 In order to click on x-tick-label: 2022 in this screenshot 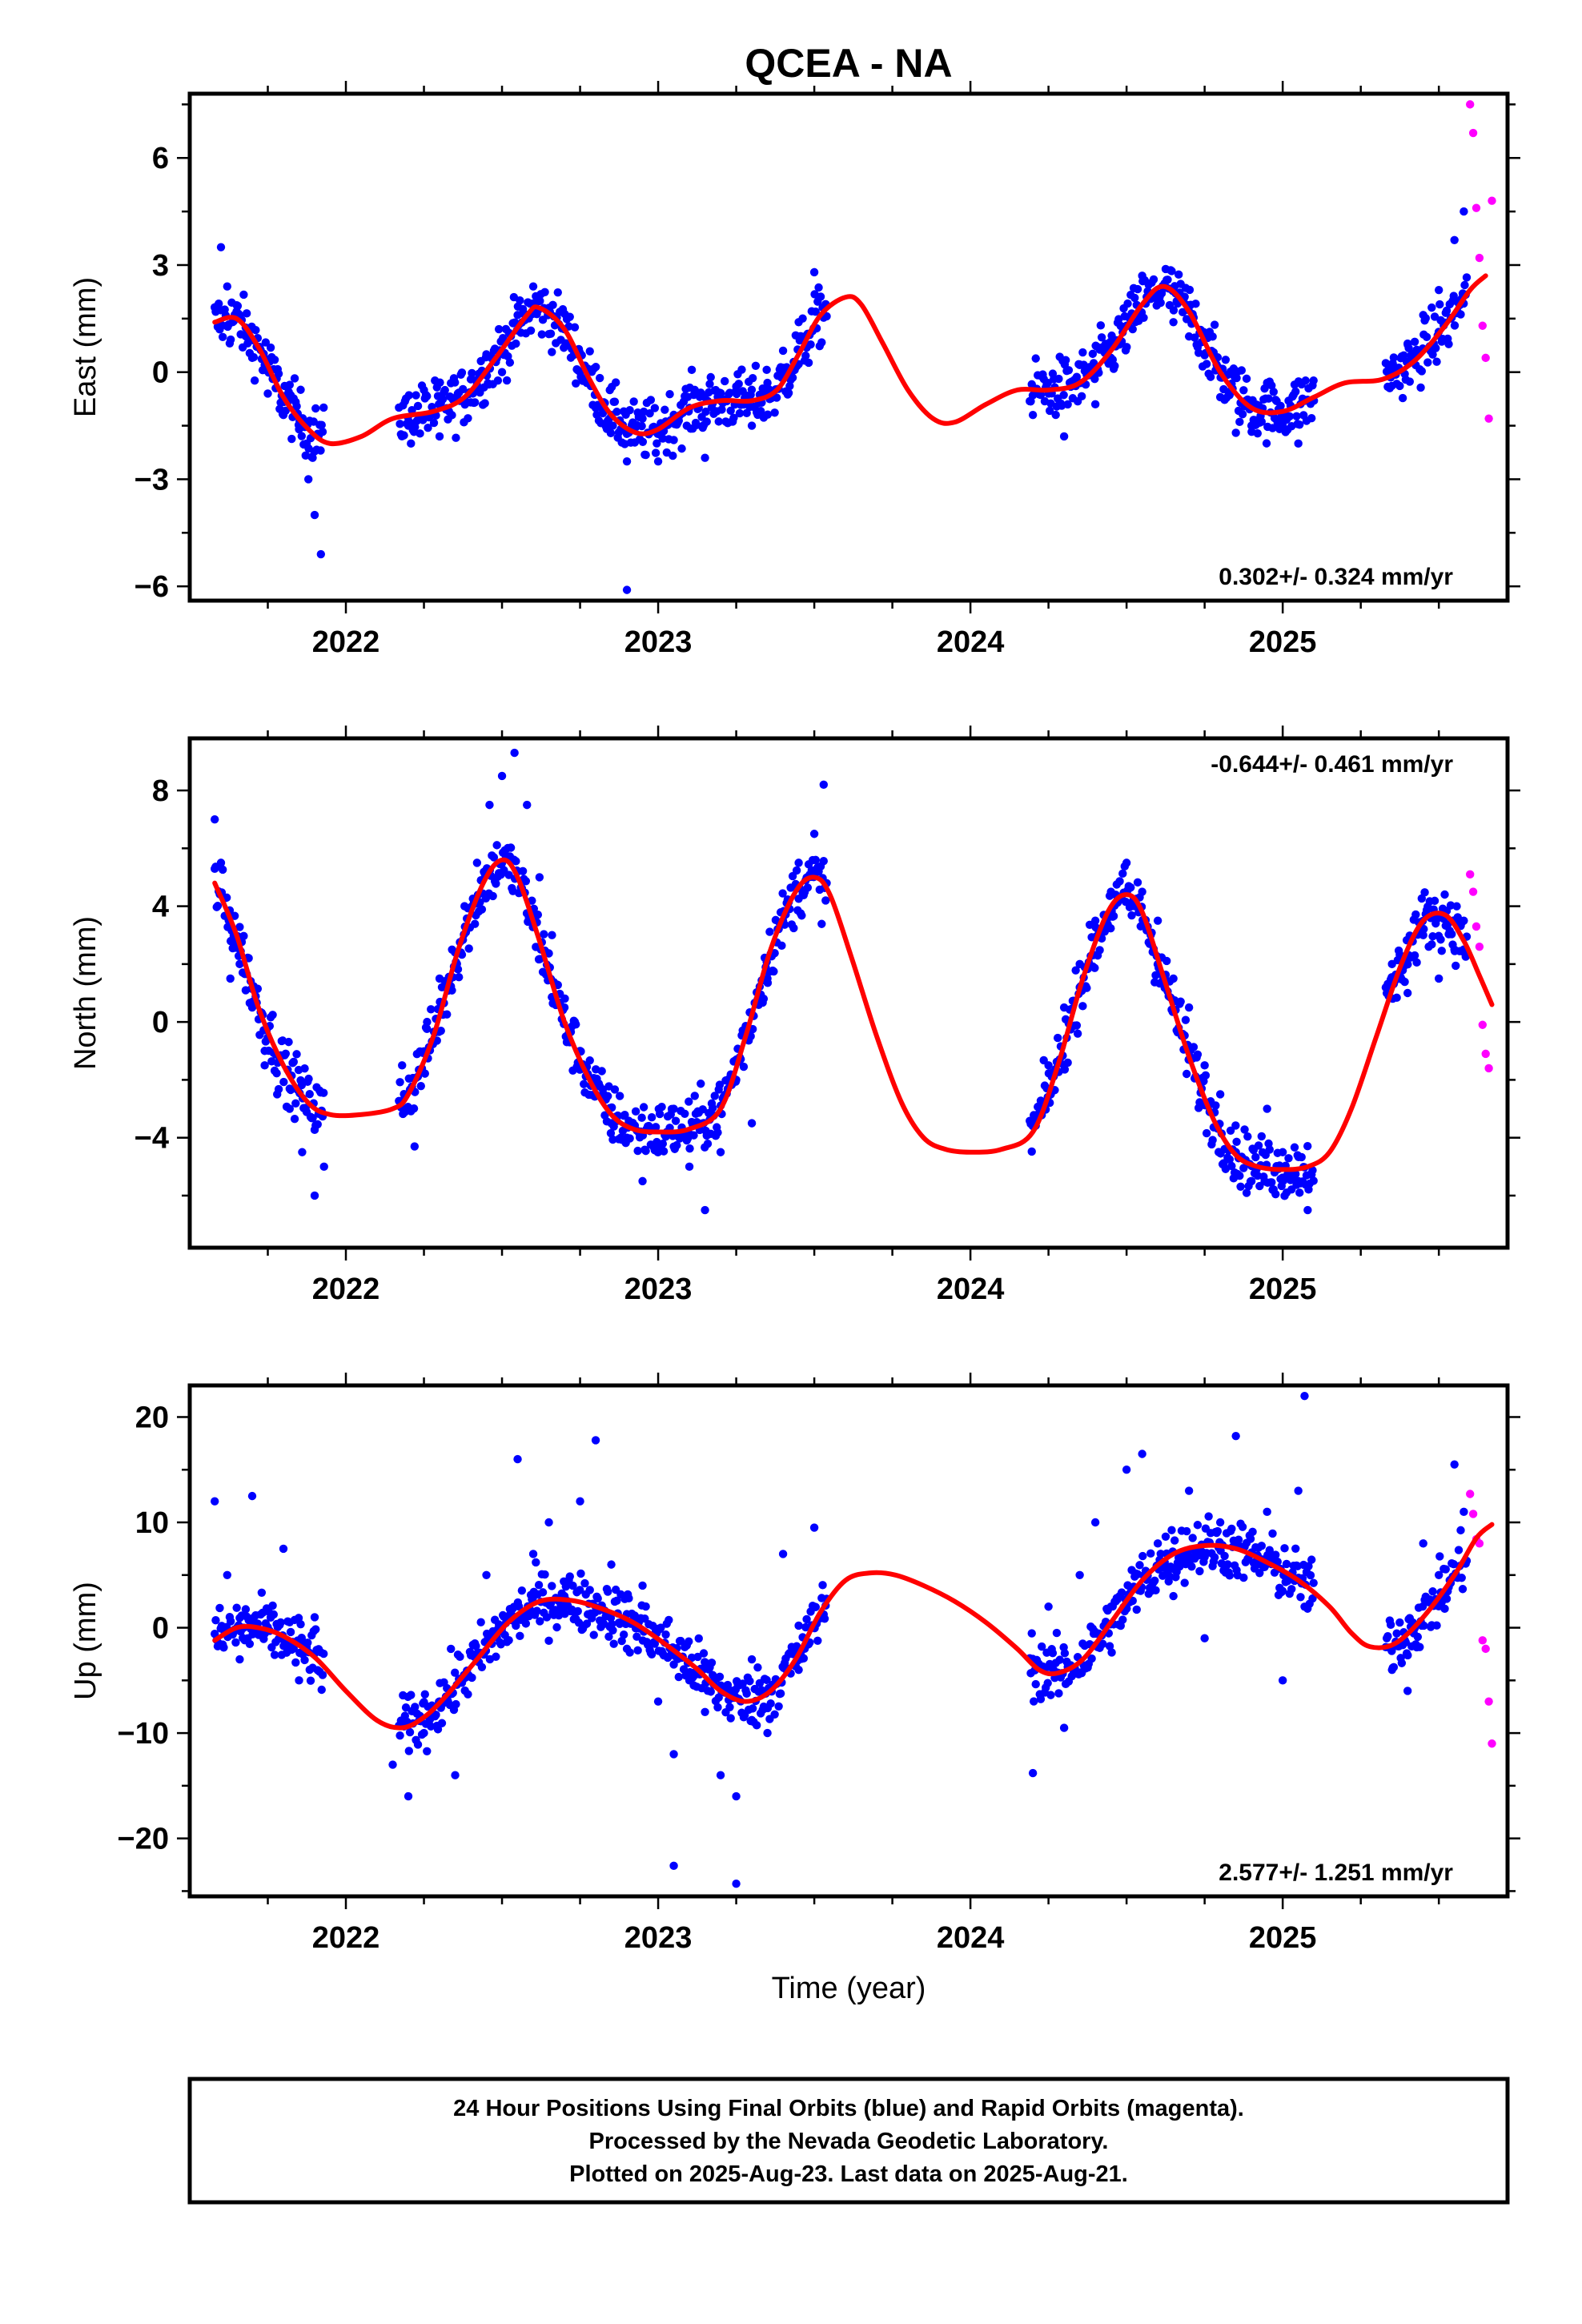, I will do `click(346, 1938)`.